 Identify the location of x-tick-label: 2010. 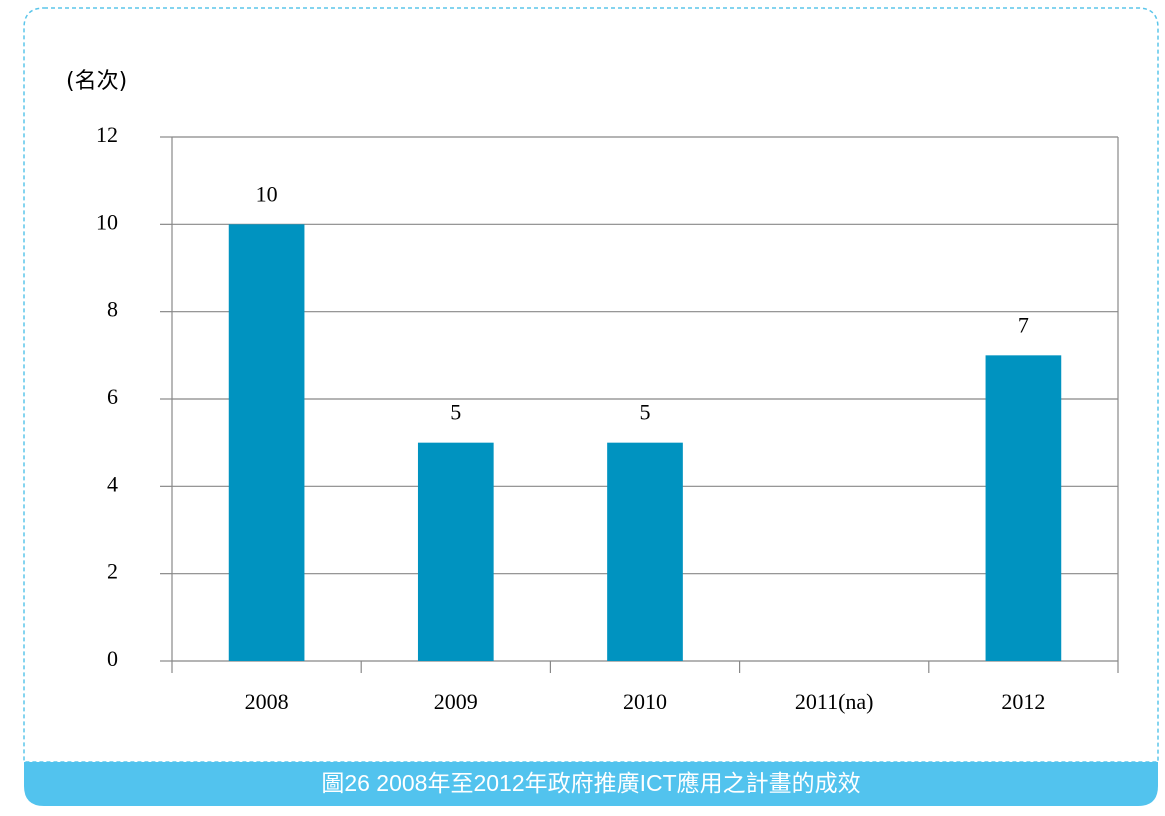
(645, 701).